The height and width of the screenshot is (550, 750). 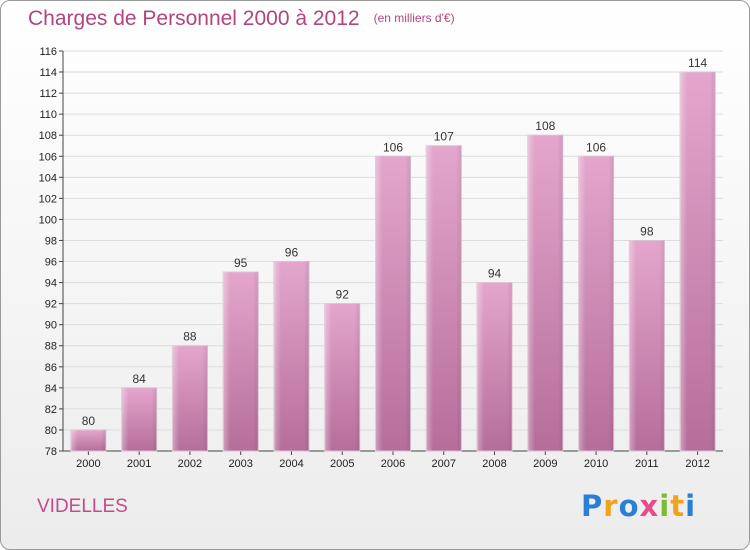 I want to click on x-tick-label: 2011, so click(x=647, y=464).